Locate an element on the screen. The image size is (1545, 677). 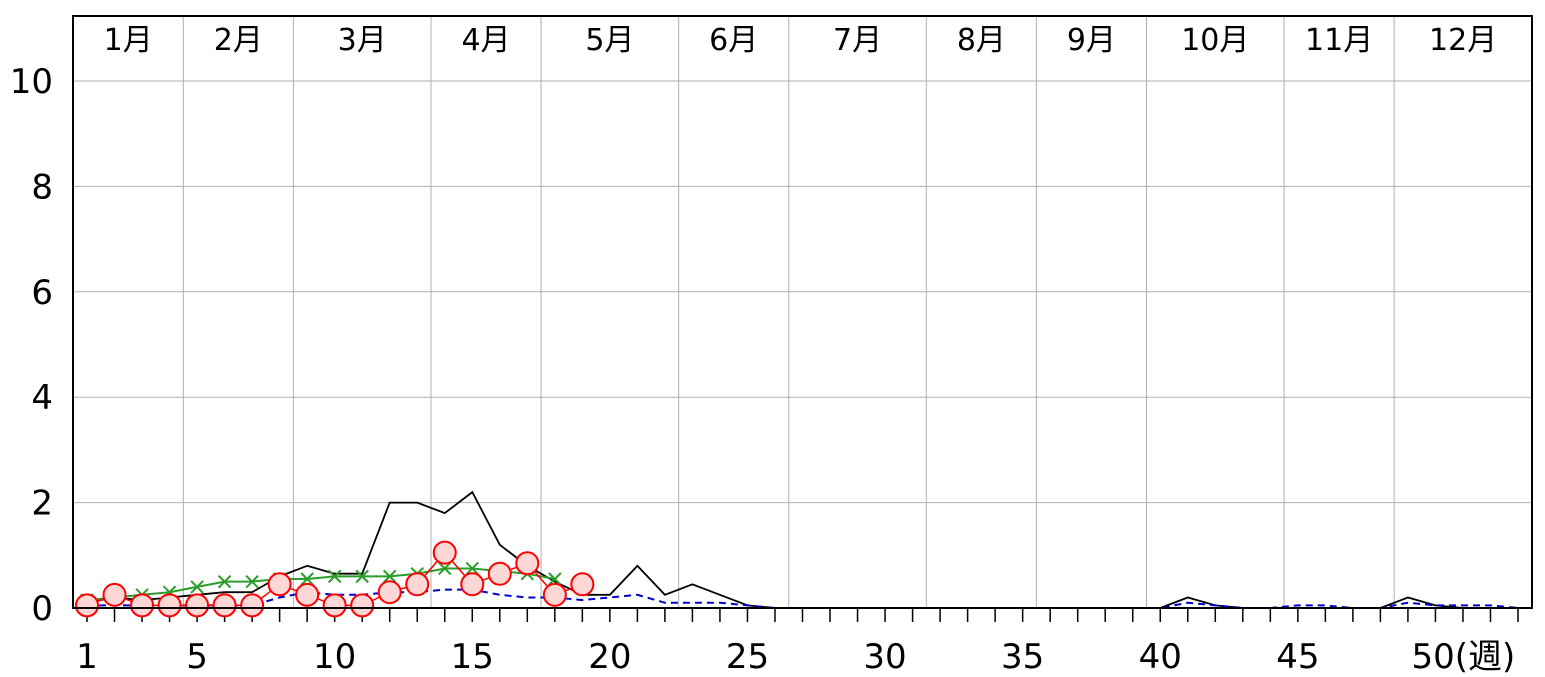
y-tick-label: 4 is located at coordinates (42, 398).